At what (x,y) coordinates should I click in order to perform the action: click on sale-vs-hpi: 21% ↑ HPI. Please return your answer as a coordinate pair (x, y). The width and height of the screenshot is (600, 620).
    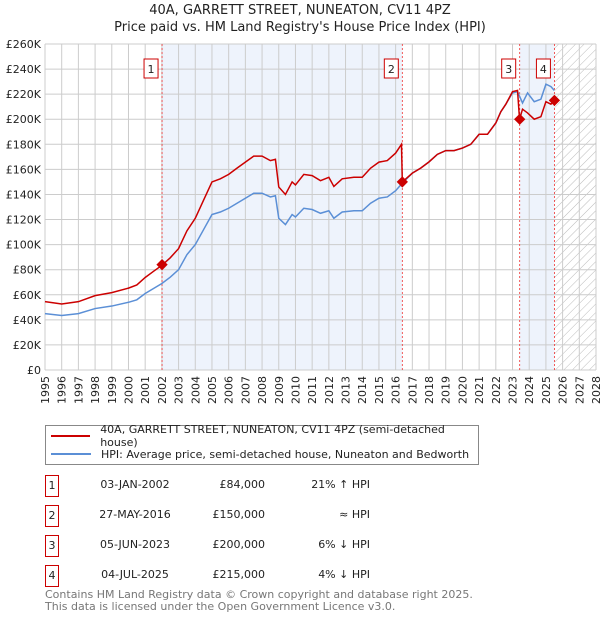
    Looking at the image, I should click on (340, 484).